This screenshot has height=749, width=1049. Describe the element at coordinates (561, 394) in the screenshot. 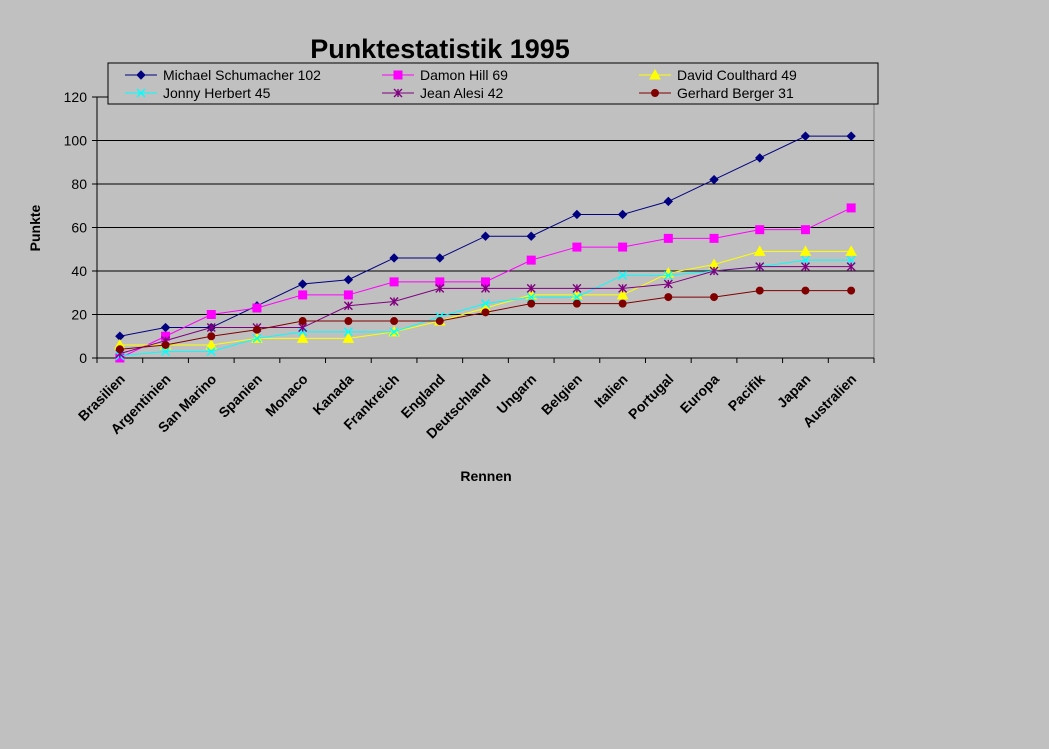

I see `x-tick-label: Belgien` at that location.